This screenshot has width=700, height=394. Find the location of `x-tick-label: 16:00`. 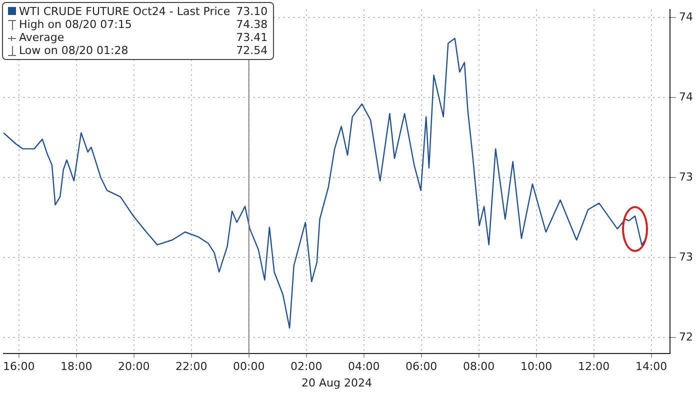

x-tick-label: 16:00 is located at coordinates (19, 367).